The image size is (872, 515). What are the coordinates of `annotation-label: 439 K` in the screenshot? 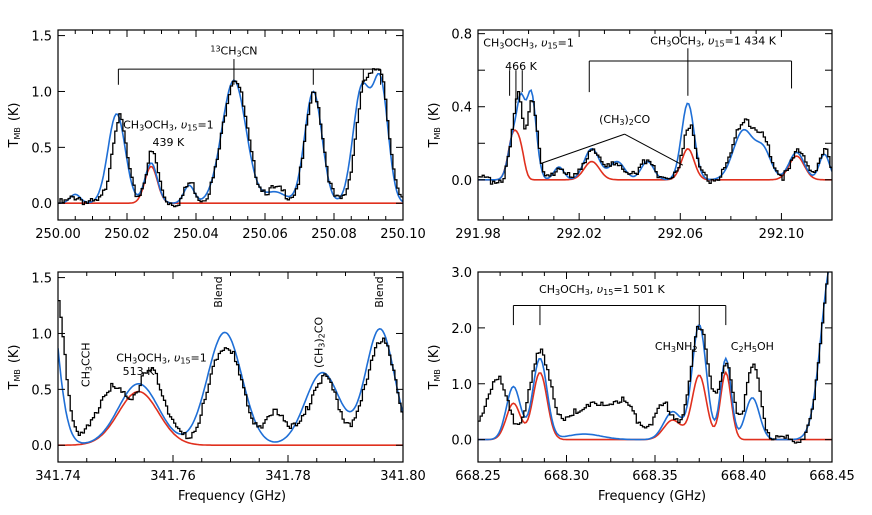 It's located at (169, 142).